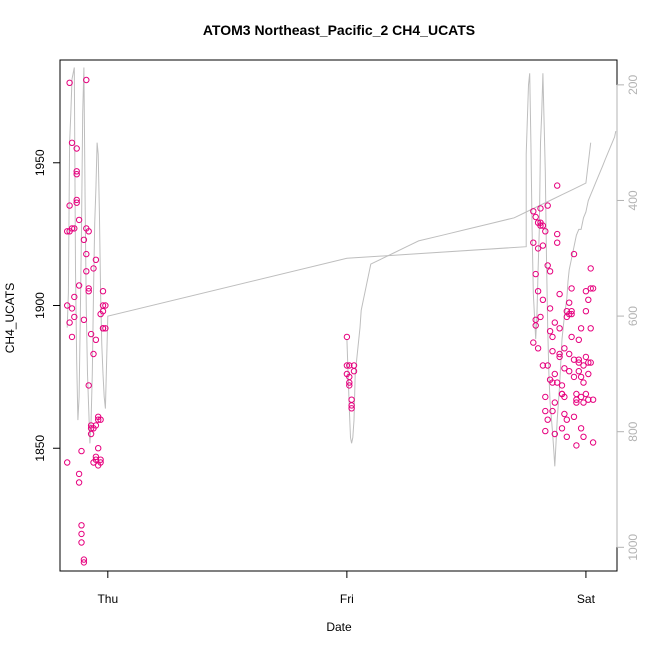 The image size is (650, 650). Describe the element at coordinates (107, 599) in the screenshot. I see `x-tick-label: Thu` at that location.